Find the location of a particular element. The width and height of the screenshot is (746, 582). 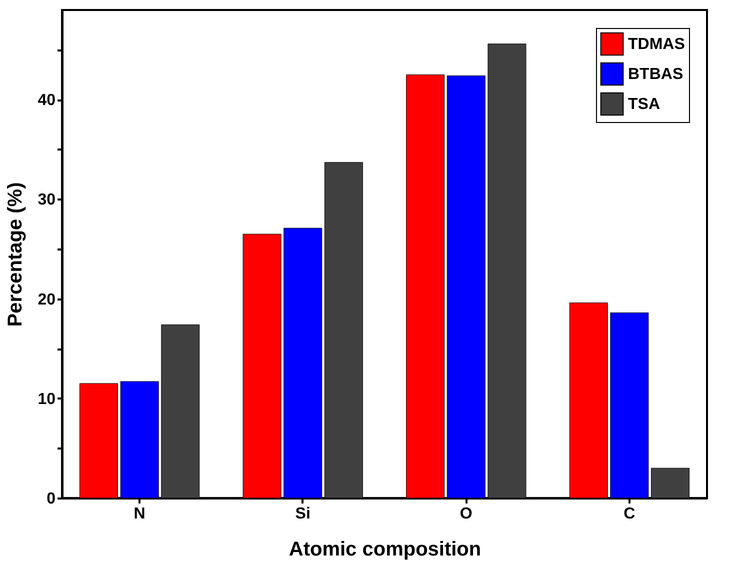

x-tick-label: O is located at coordinates (466, 514).